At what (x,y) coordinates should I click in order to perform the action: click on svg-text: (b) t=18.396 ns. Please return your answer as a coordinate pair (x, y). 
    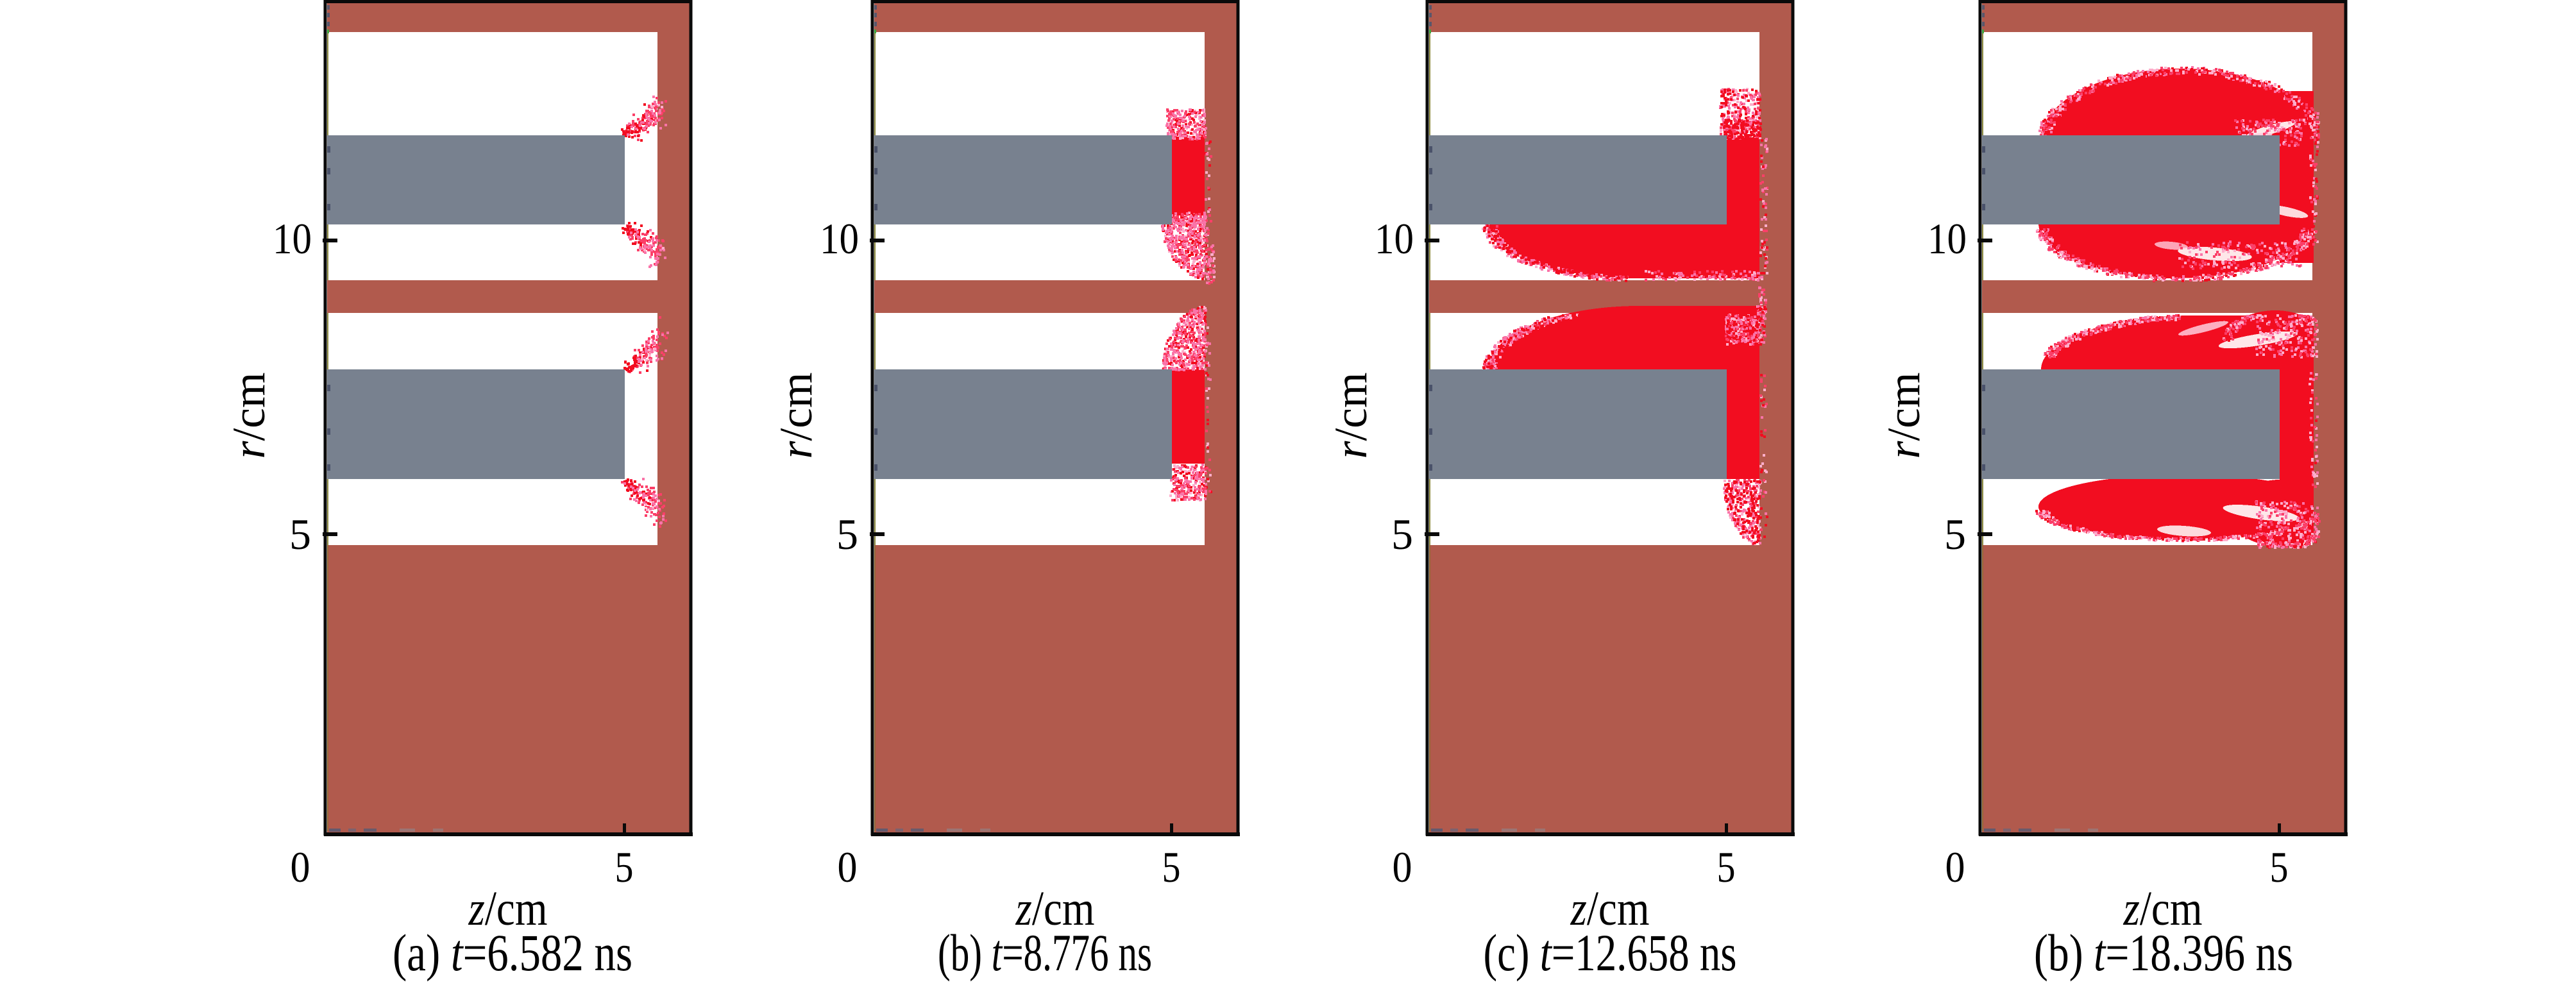
    Looking at the image, I should click on (2163, 952).